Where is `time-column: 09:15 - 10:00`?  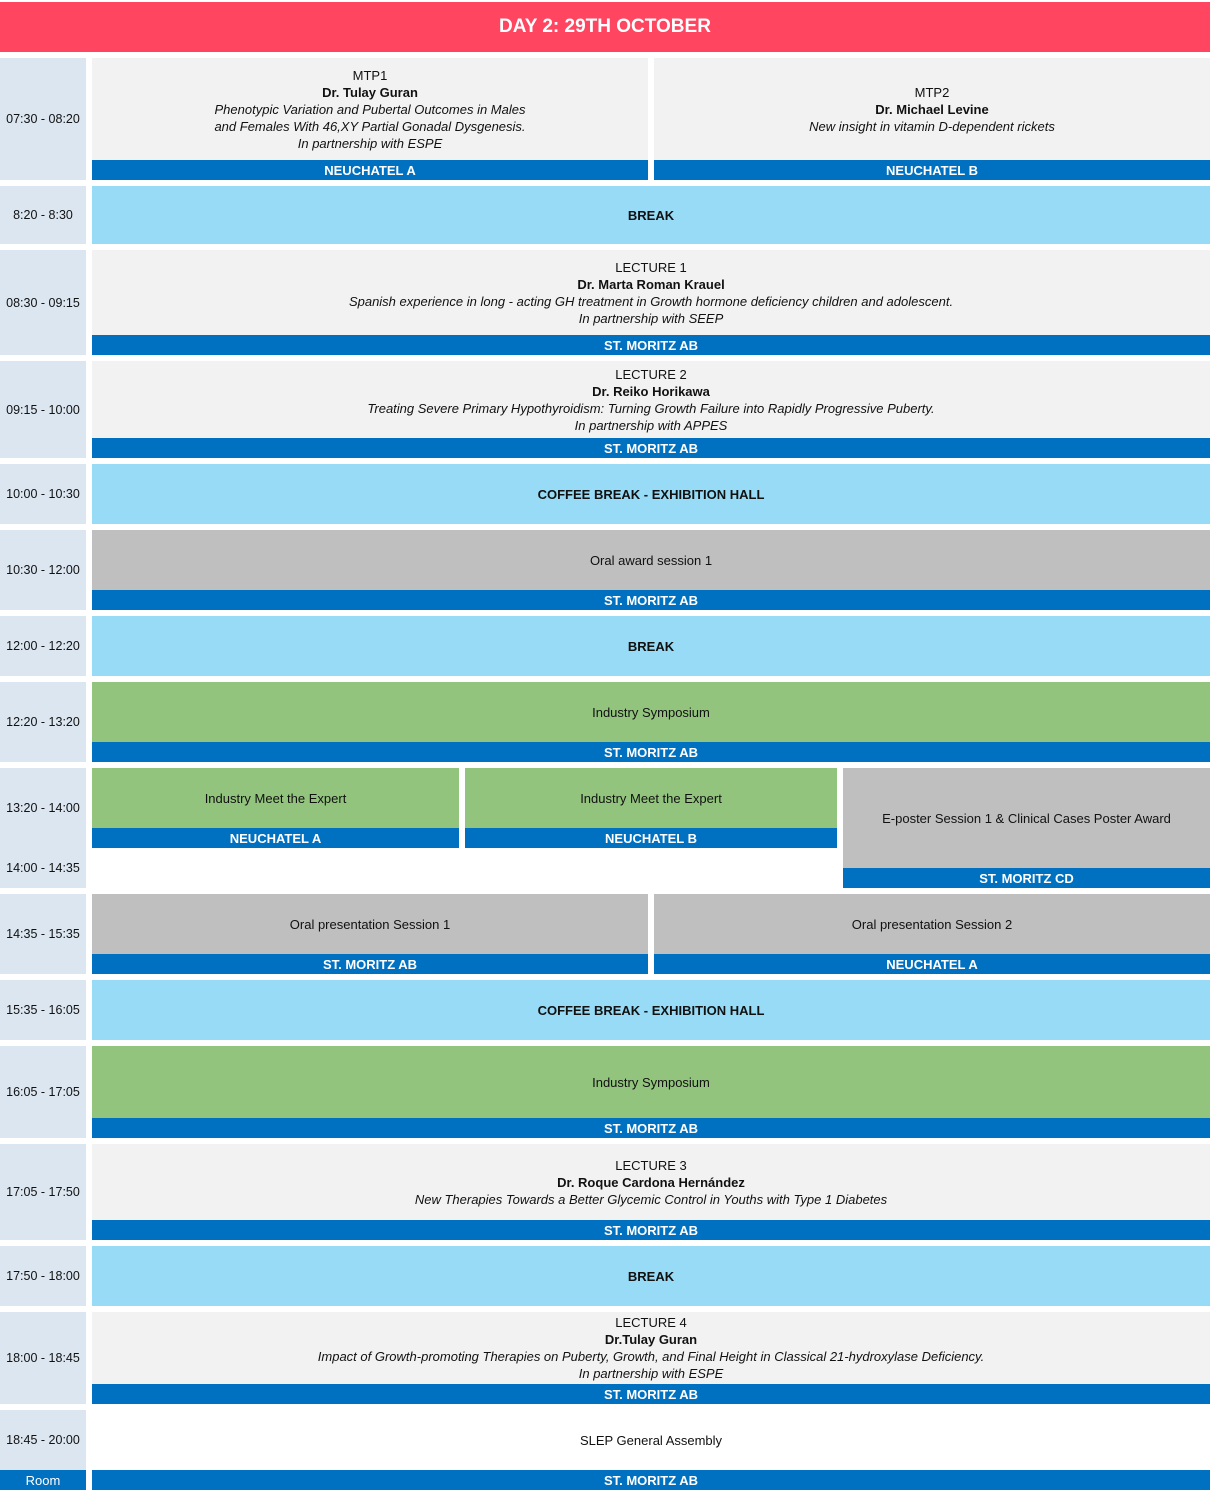 time-column: 09:15 - 10:00 is located at coordinates (43, 409).